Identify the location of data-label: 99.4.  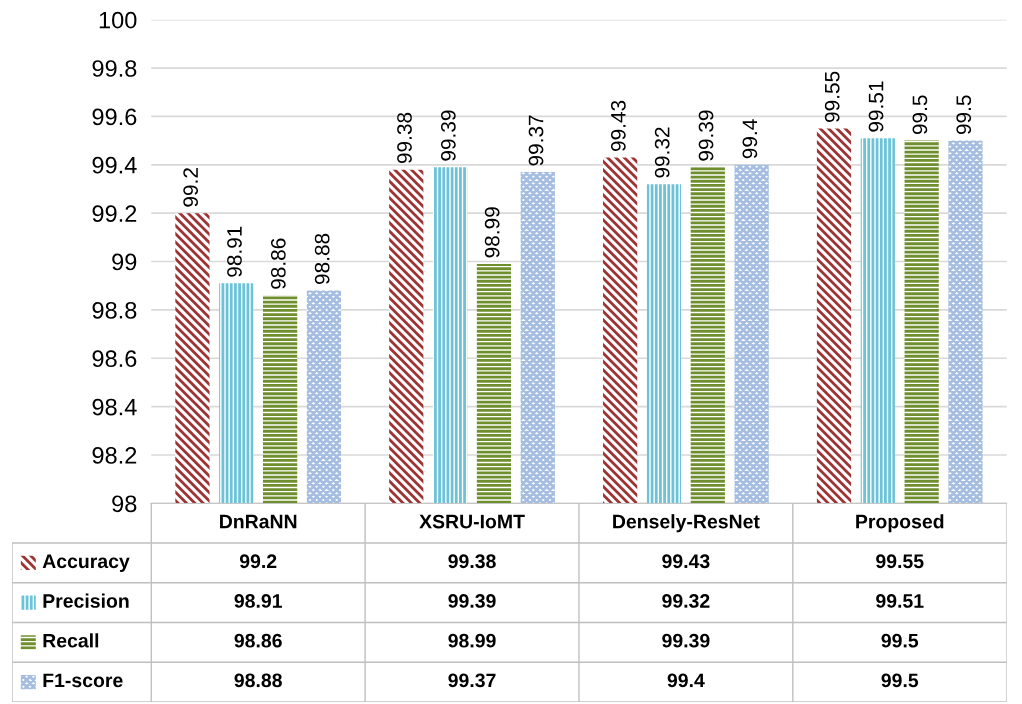
(750, 139).